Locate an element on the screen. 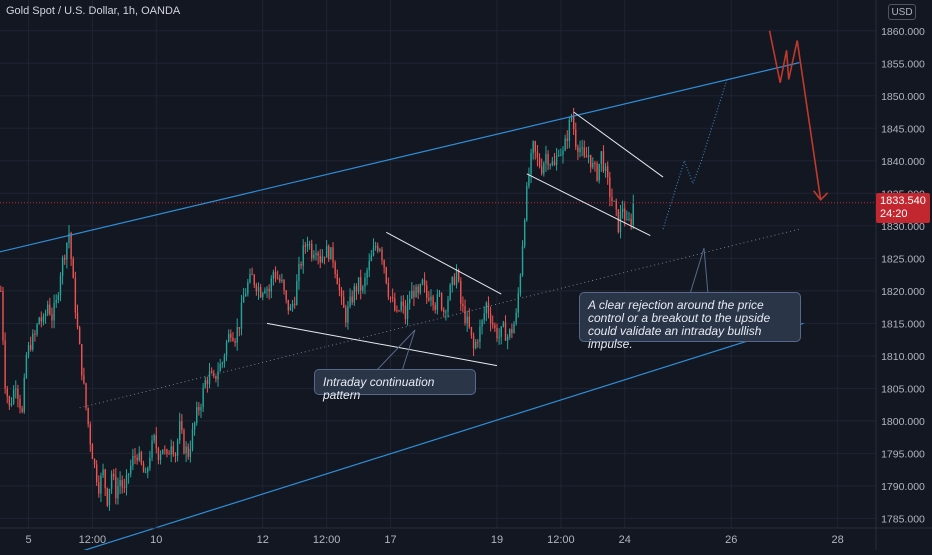  pattern-callout: Intraday continuation pattern is located at coordinates (395, 385).